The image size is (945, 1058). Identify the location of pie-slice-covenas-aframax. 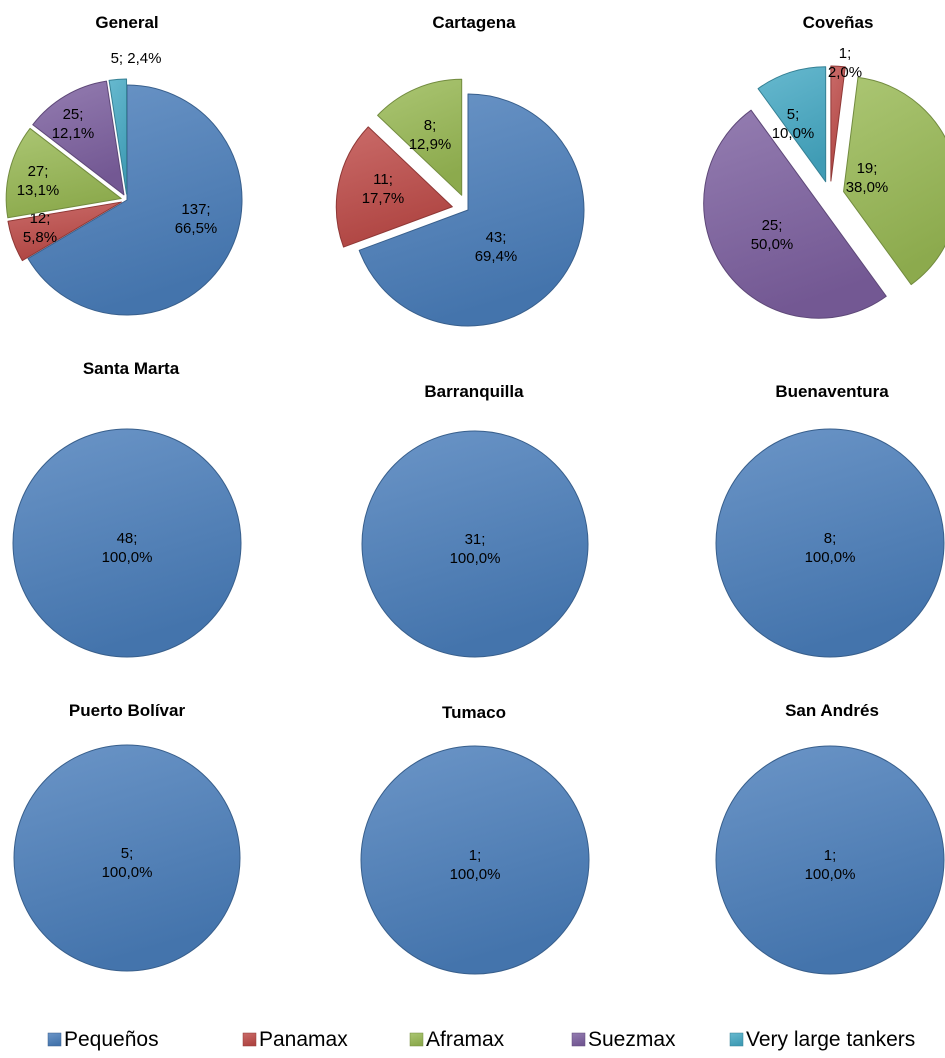
(894, 181).